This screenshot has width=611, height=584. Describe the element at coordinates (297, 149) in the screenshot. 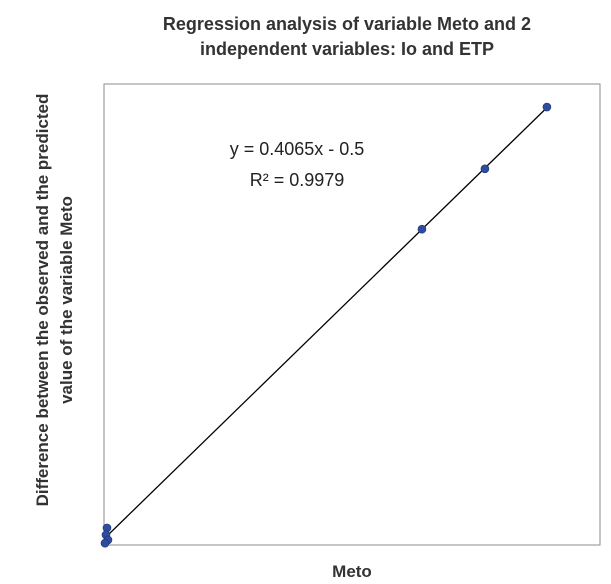

I see `equation: y = 0.4065x - 0.5` at that location.